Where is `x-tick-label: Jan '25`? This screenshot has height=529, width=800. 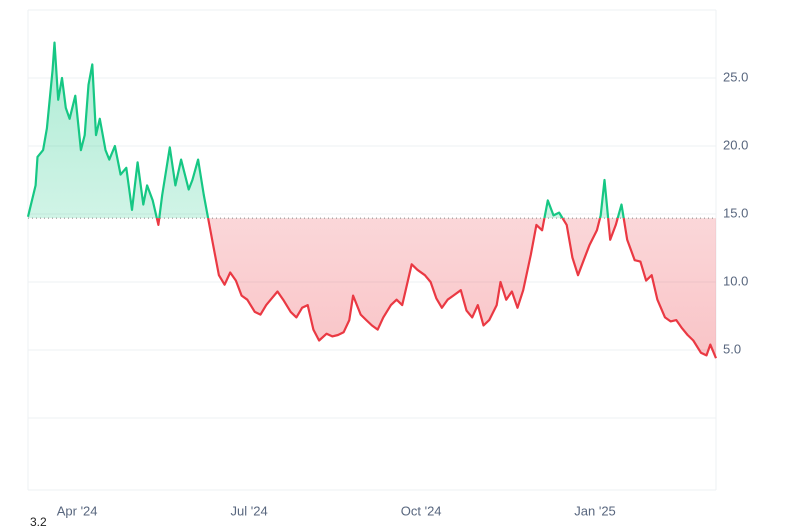
x-tick-label: Jan '25 is located at coordinates (595, 510).